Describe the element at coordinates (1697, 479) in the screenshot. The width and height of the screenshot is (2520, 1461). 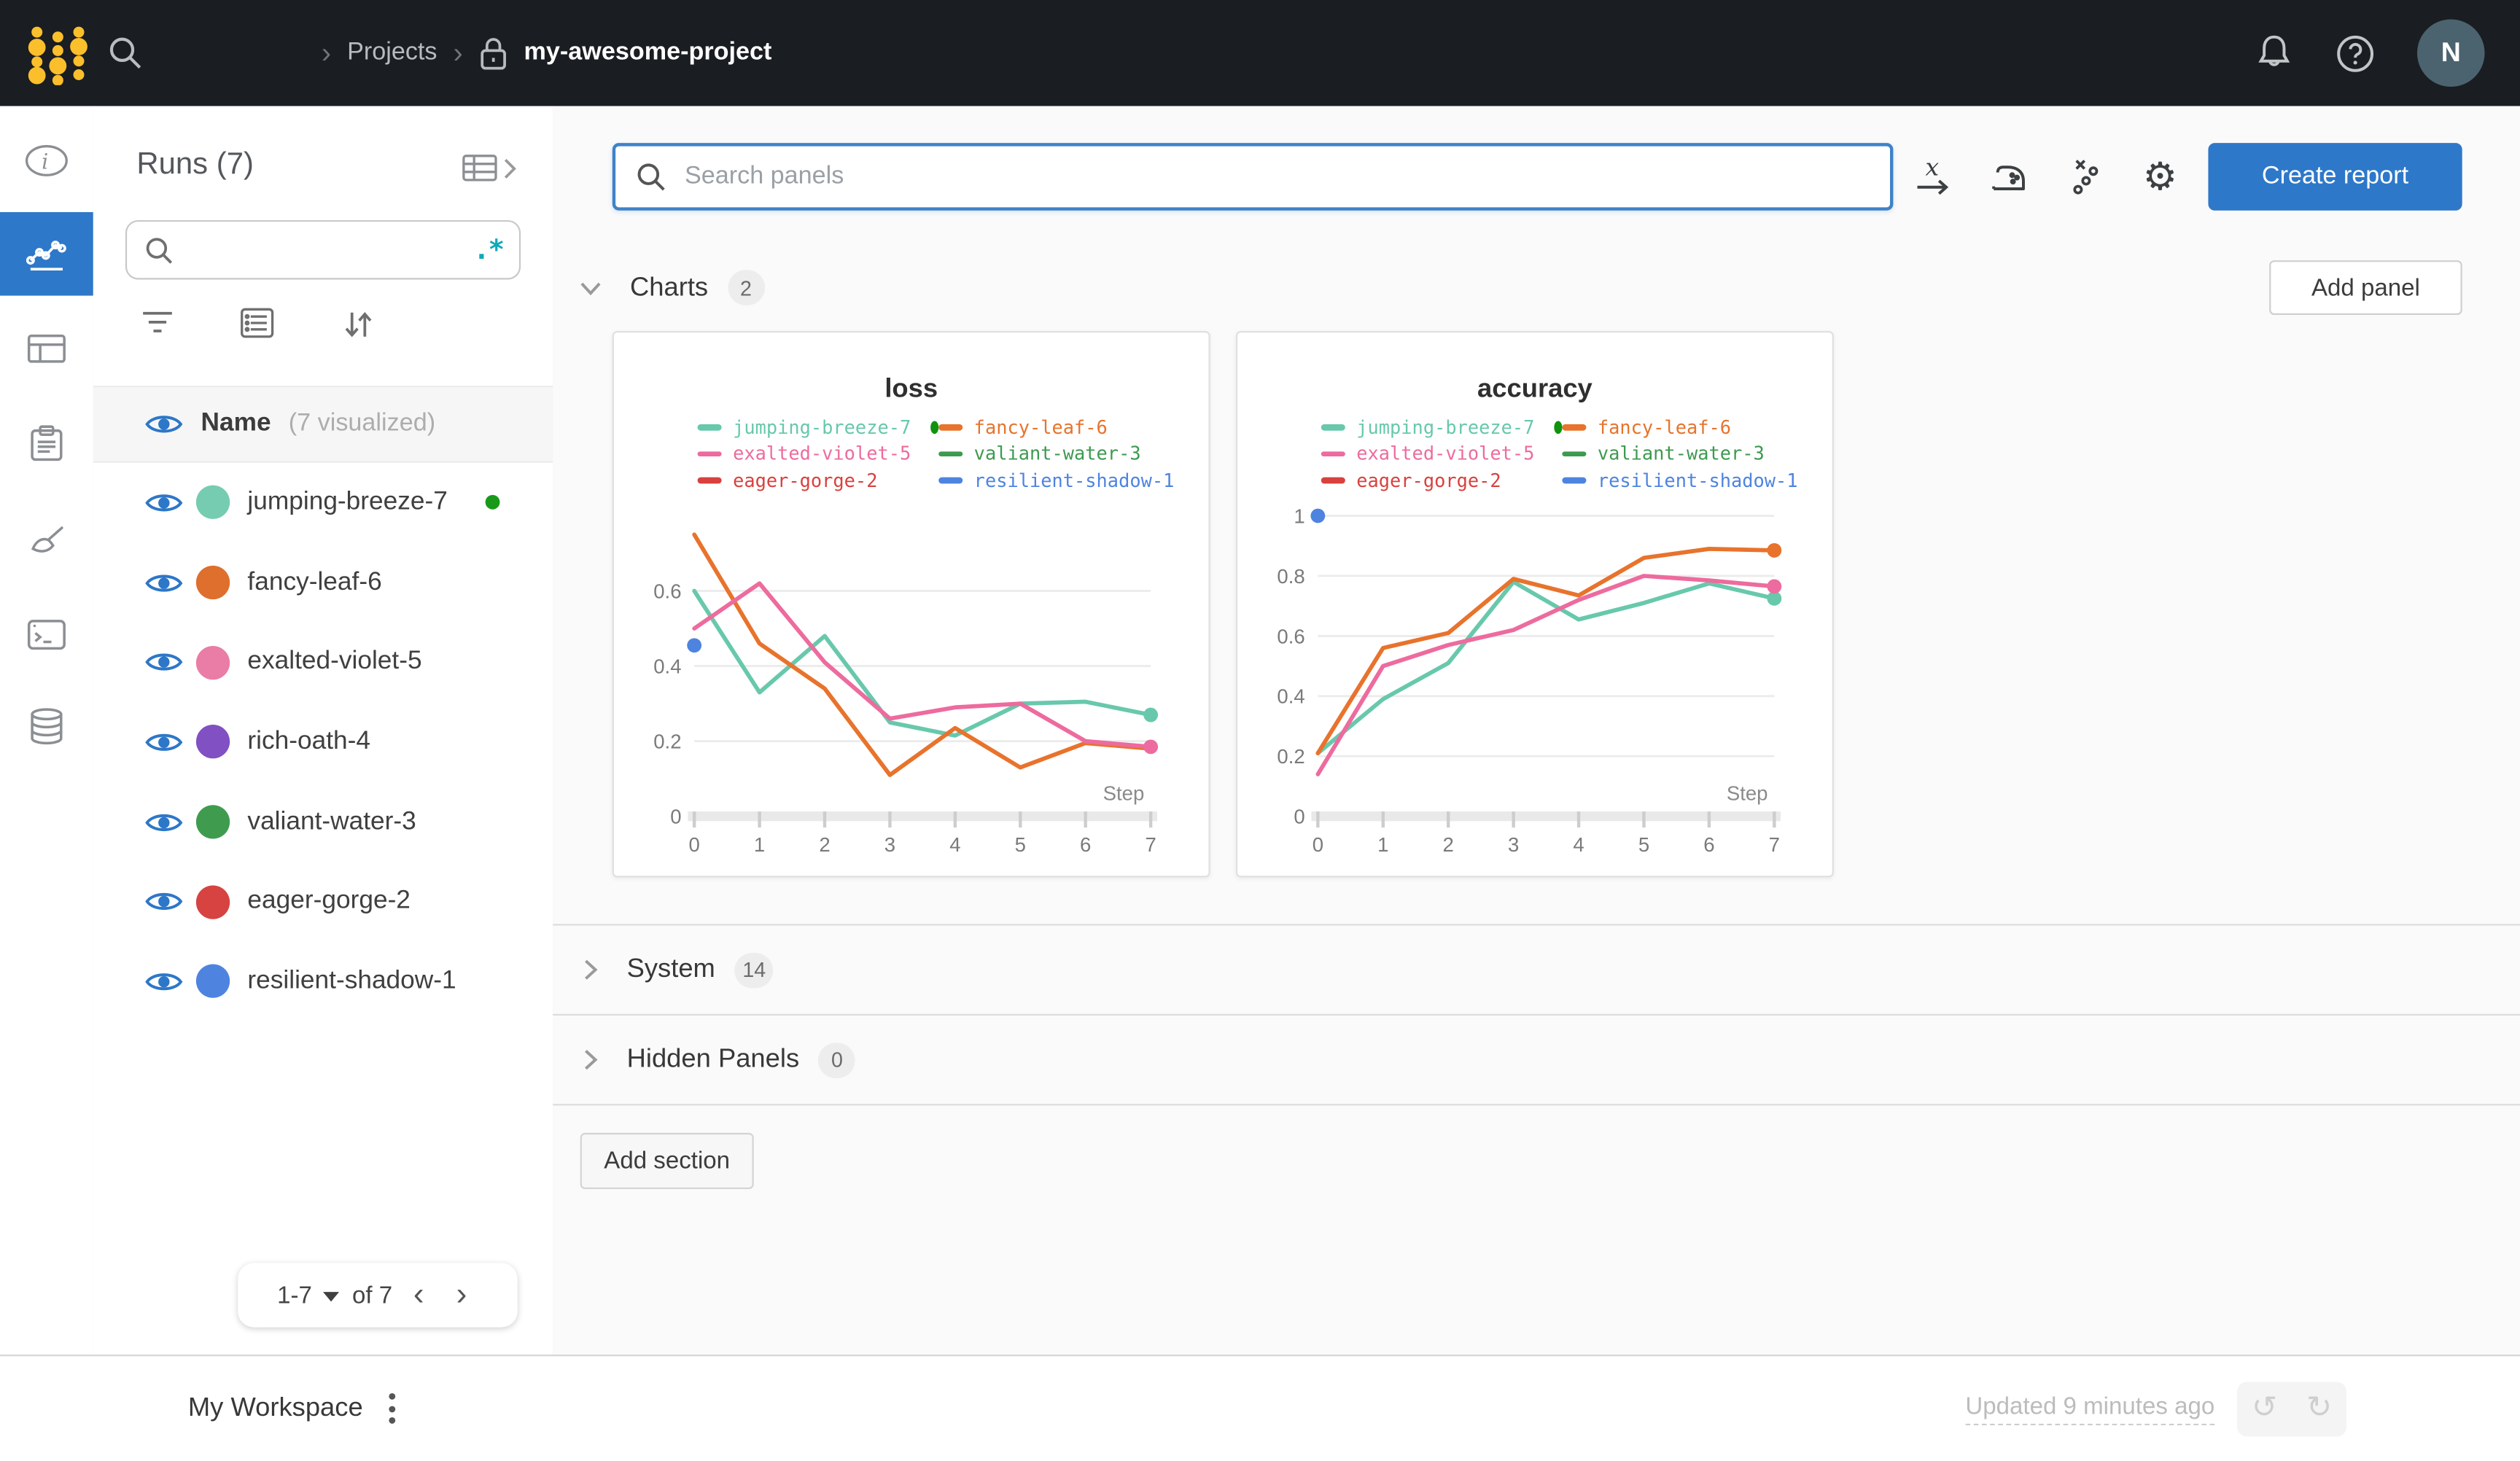
I see `legend-item: resilient-shadow-1` at that location.